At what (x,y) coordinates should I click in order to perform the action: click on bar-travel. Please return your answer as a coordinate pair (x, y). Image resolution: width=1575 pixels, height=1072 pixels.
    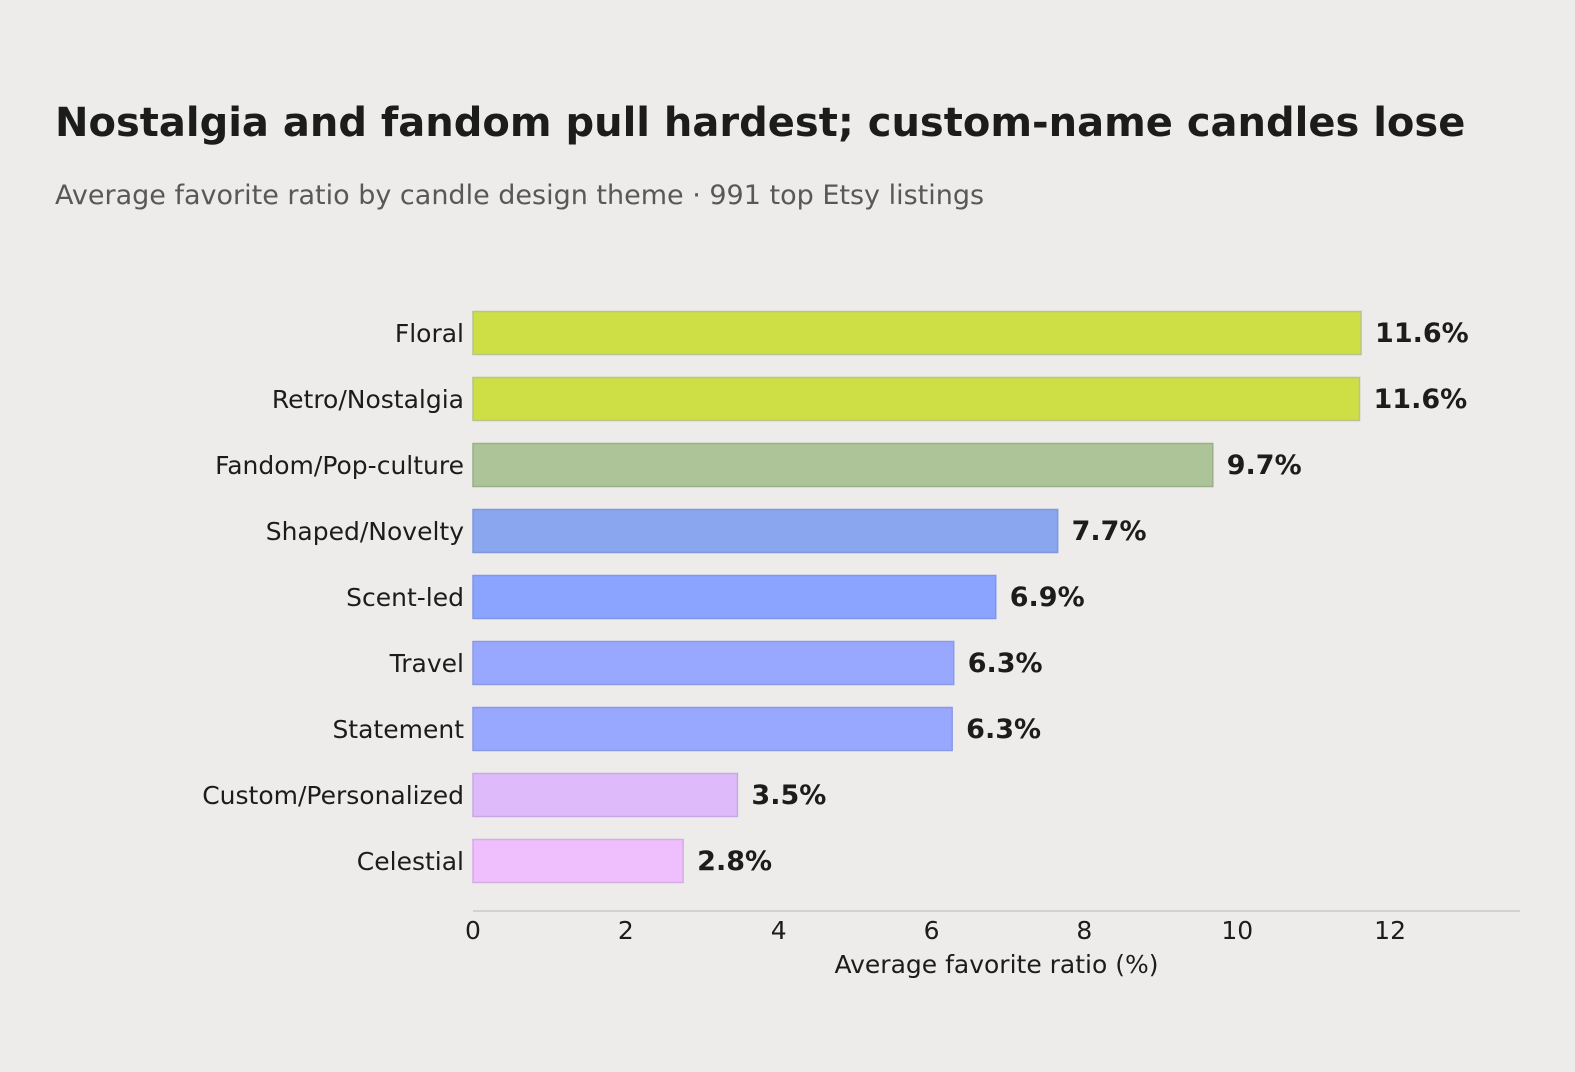
    Looking at the image, I should click on (713, 663).